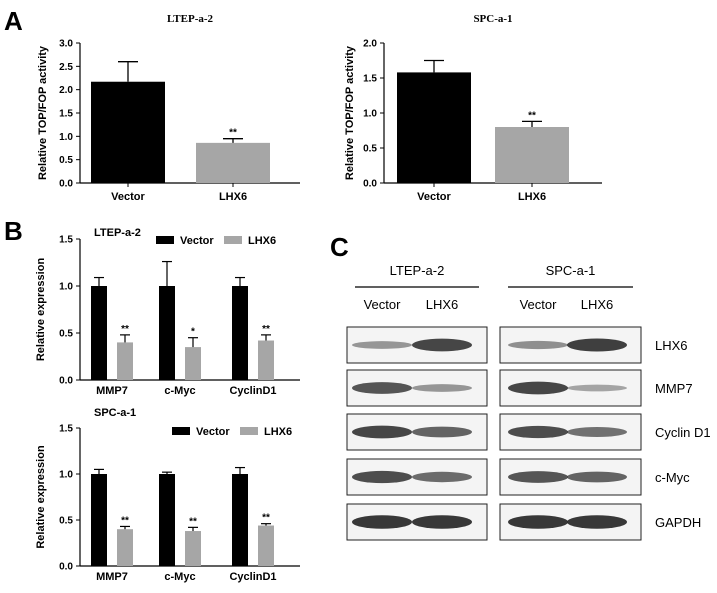 This screenshot has height=593, width=717. Describe the element at coordinates (13, 231) in the screenshot. I see `panel-label-b: B` at that location.